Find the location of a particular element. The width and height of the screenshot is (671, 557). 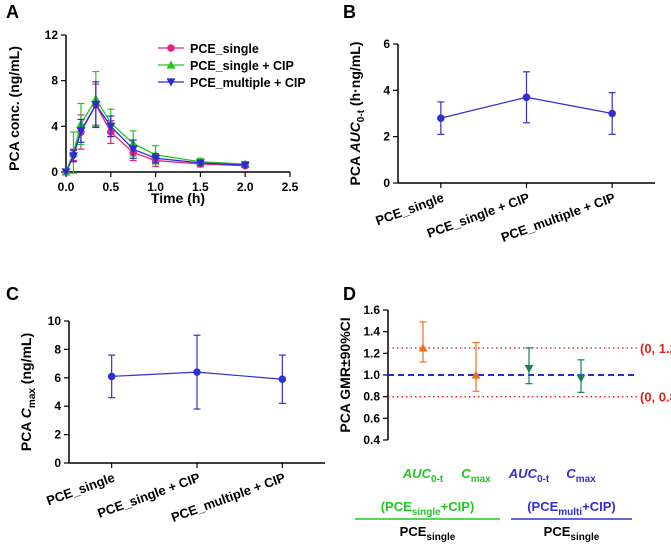

panel-letter-A: A is located at coordinates (12, 12).